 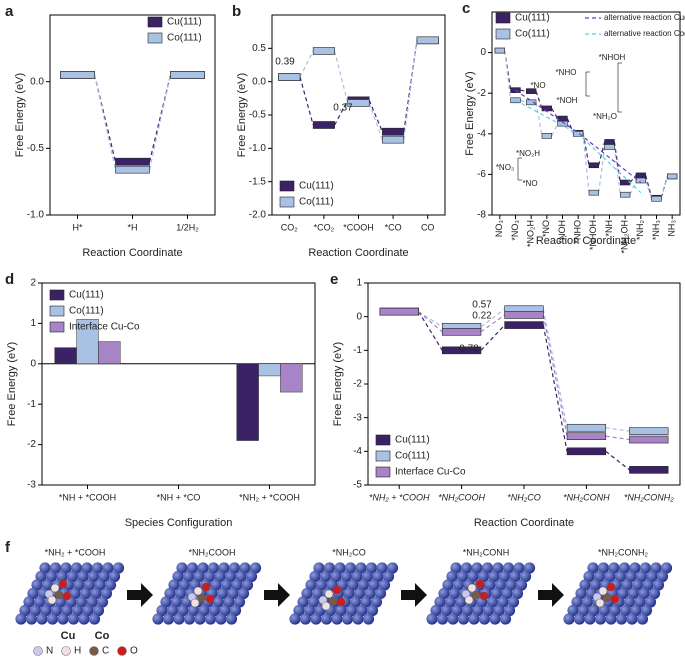 I want to click on x-tick-label: *NH, so click(x=609, y=228).